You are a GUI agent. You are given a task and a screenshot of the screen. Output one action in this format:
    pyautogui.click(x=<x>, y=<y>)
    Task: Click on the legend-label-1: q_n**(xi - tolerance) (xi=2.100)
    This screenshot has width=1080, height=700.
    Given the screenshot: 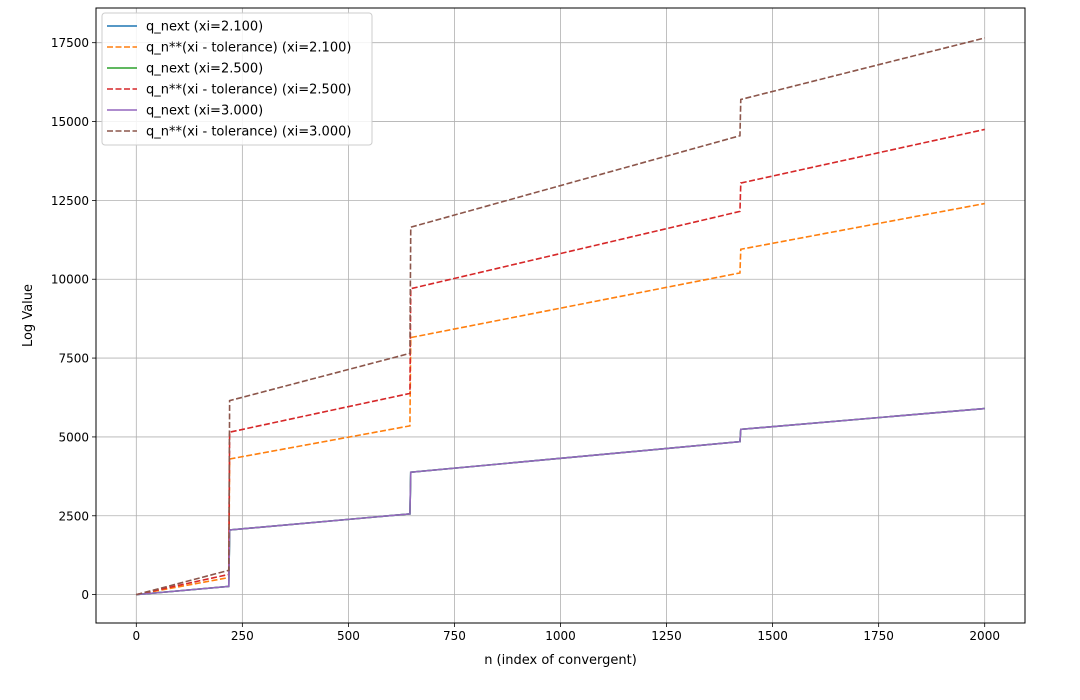 What is the action you would take?
    pyautogui.click(x=248, y=48)
    